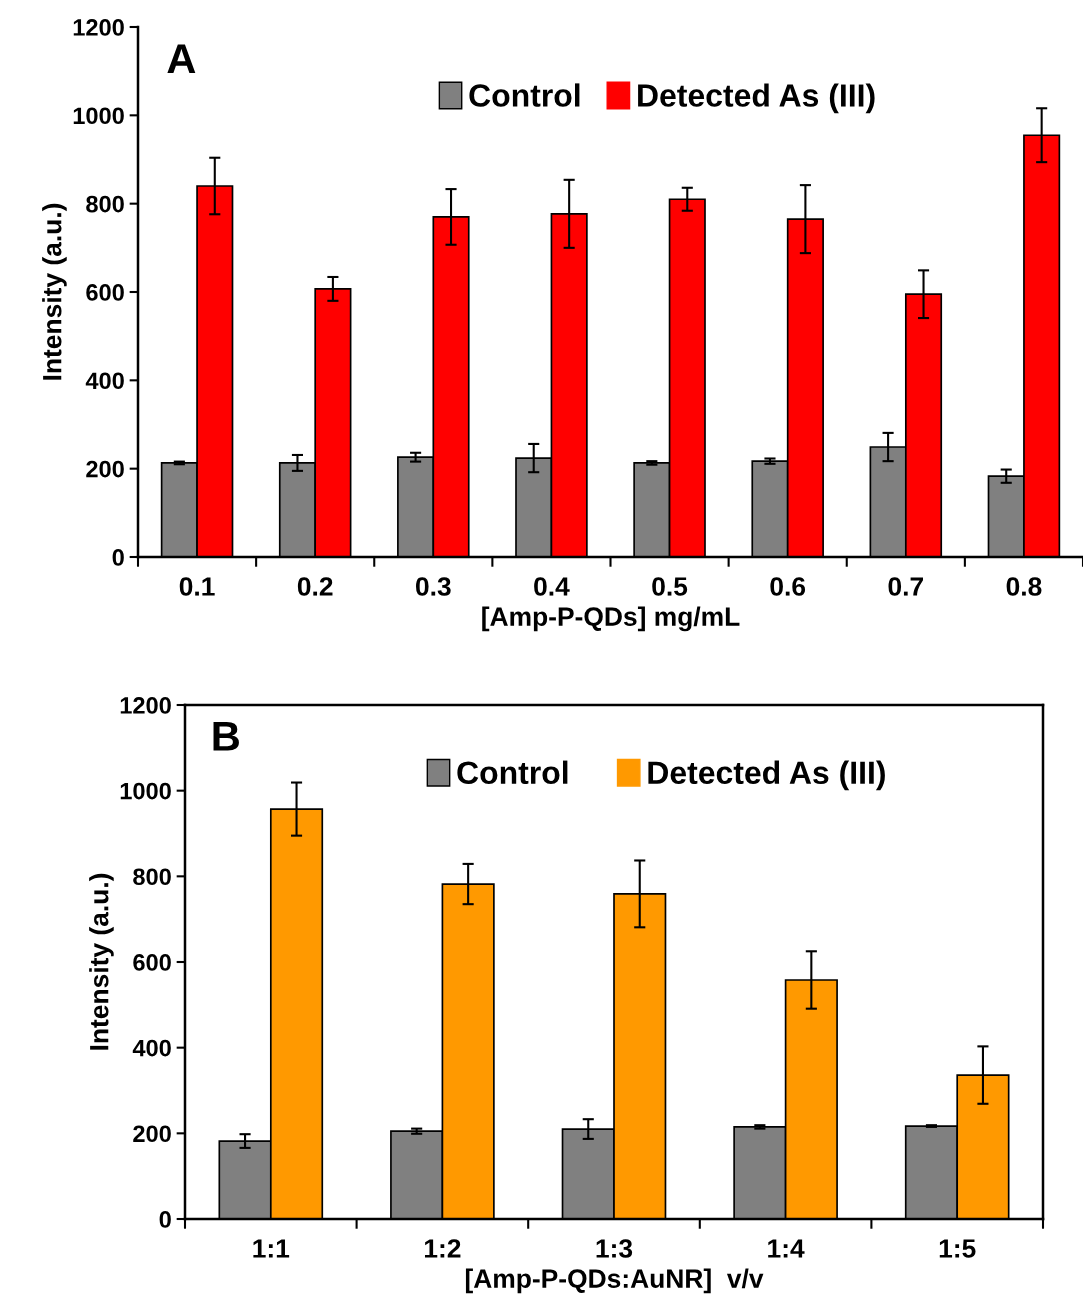  I want to click on annotation: A, so click(181, 59).